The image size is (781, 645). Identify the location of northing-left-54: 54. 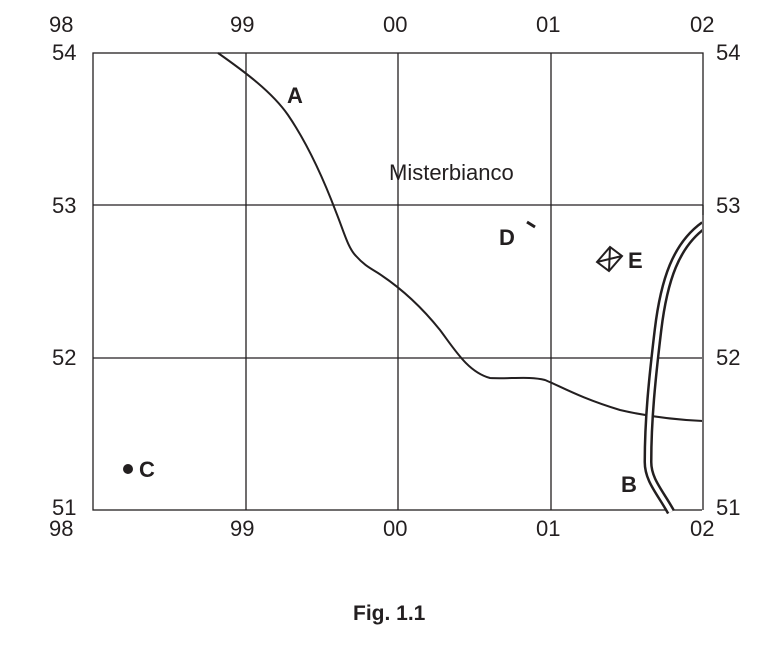
(64, 52).